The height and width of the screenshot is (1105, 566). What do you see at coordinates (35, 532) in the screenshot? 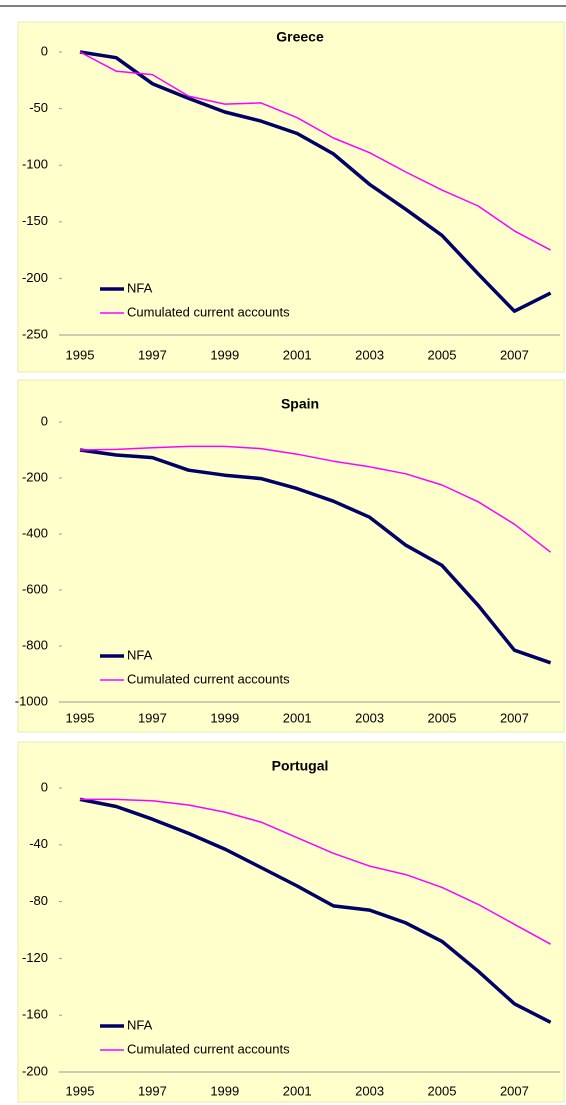
I see `y-tick-label: -400` at bounding box center [35, 532].